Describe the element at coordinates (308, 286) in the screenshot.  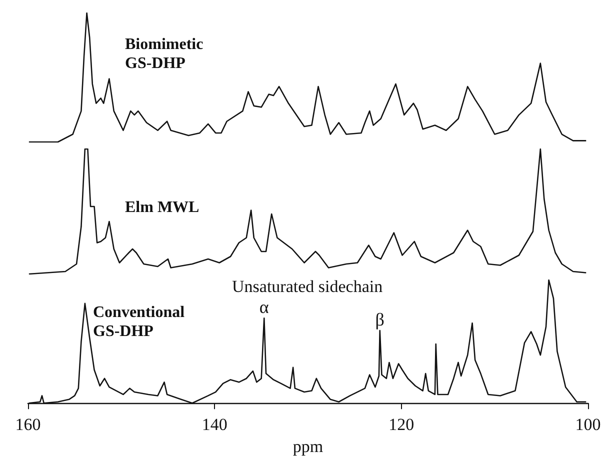
I see `annotation: Unsaturated sidechain` at that location.